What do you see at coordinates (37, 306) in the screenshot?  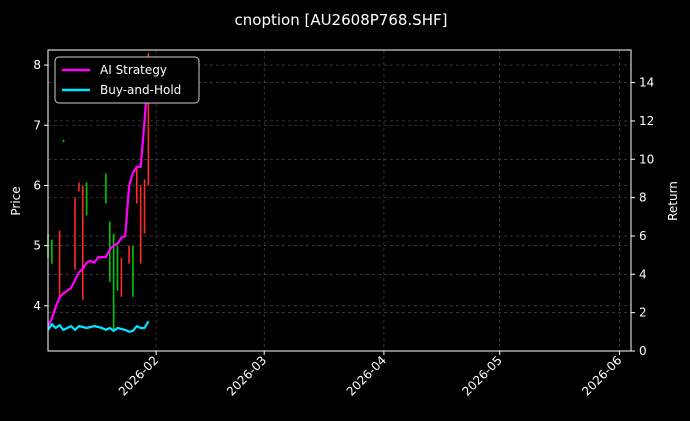 I see `y-left-tick-label: 4` at bounding box center [37, 306].